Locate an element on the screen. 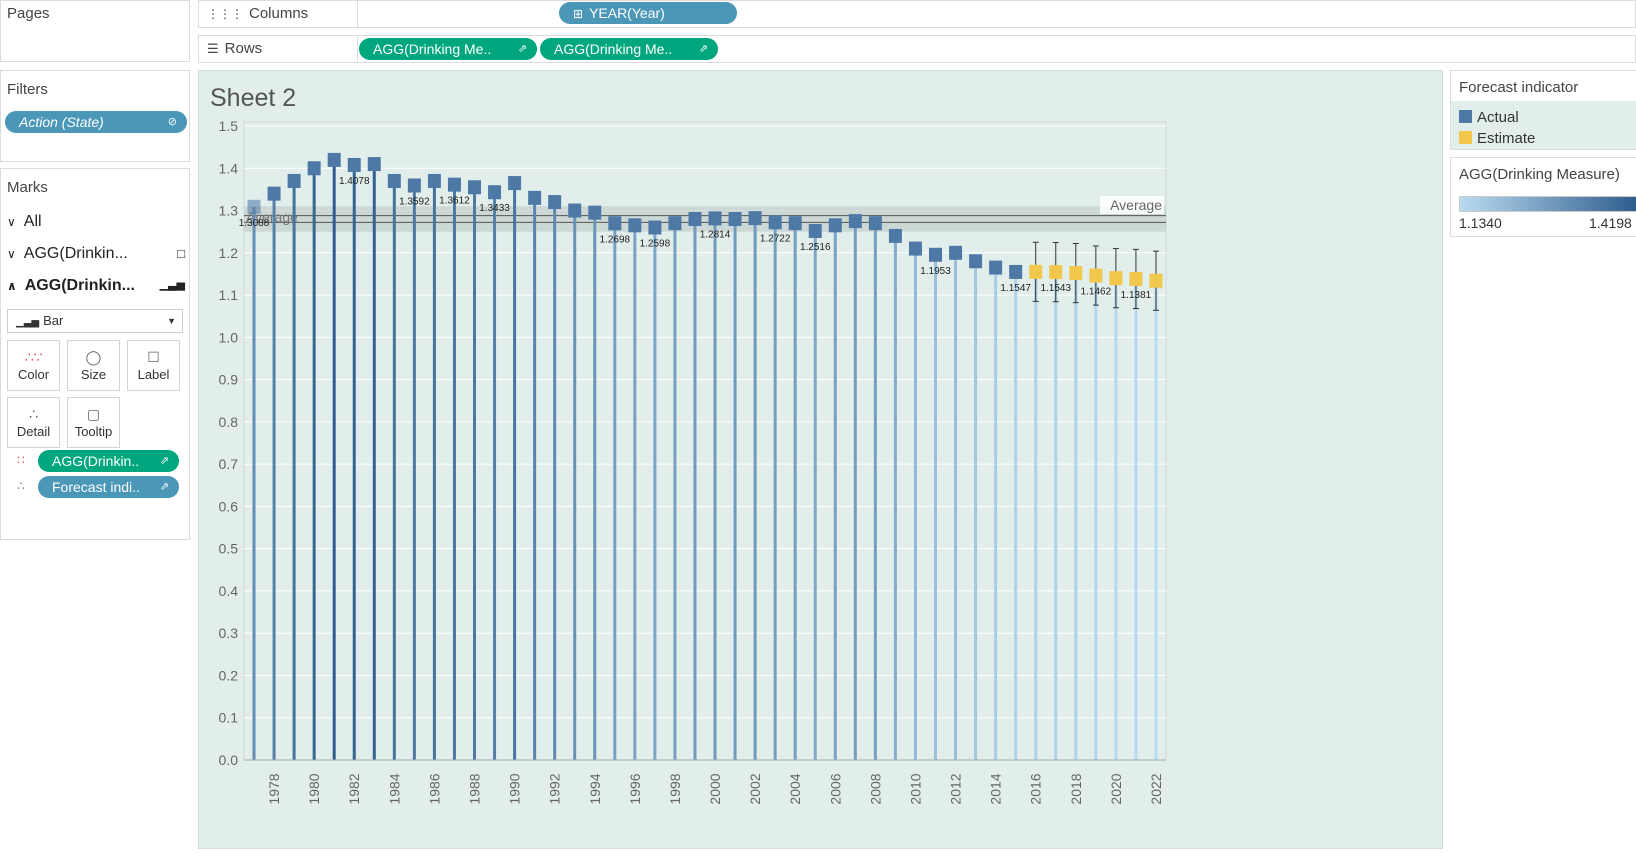 This screenshot has width=1636, height=855. square-mark-icon: □ is located at coordinates (181, 253).